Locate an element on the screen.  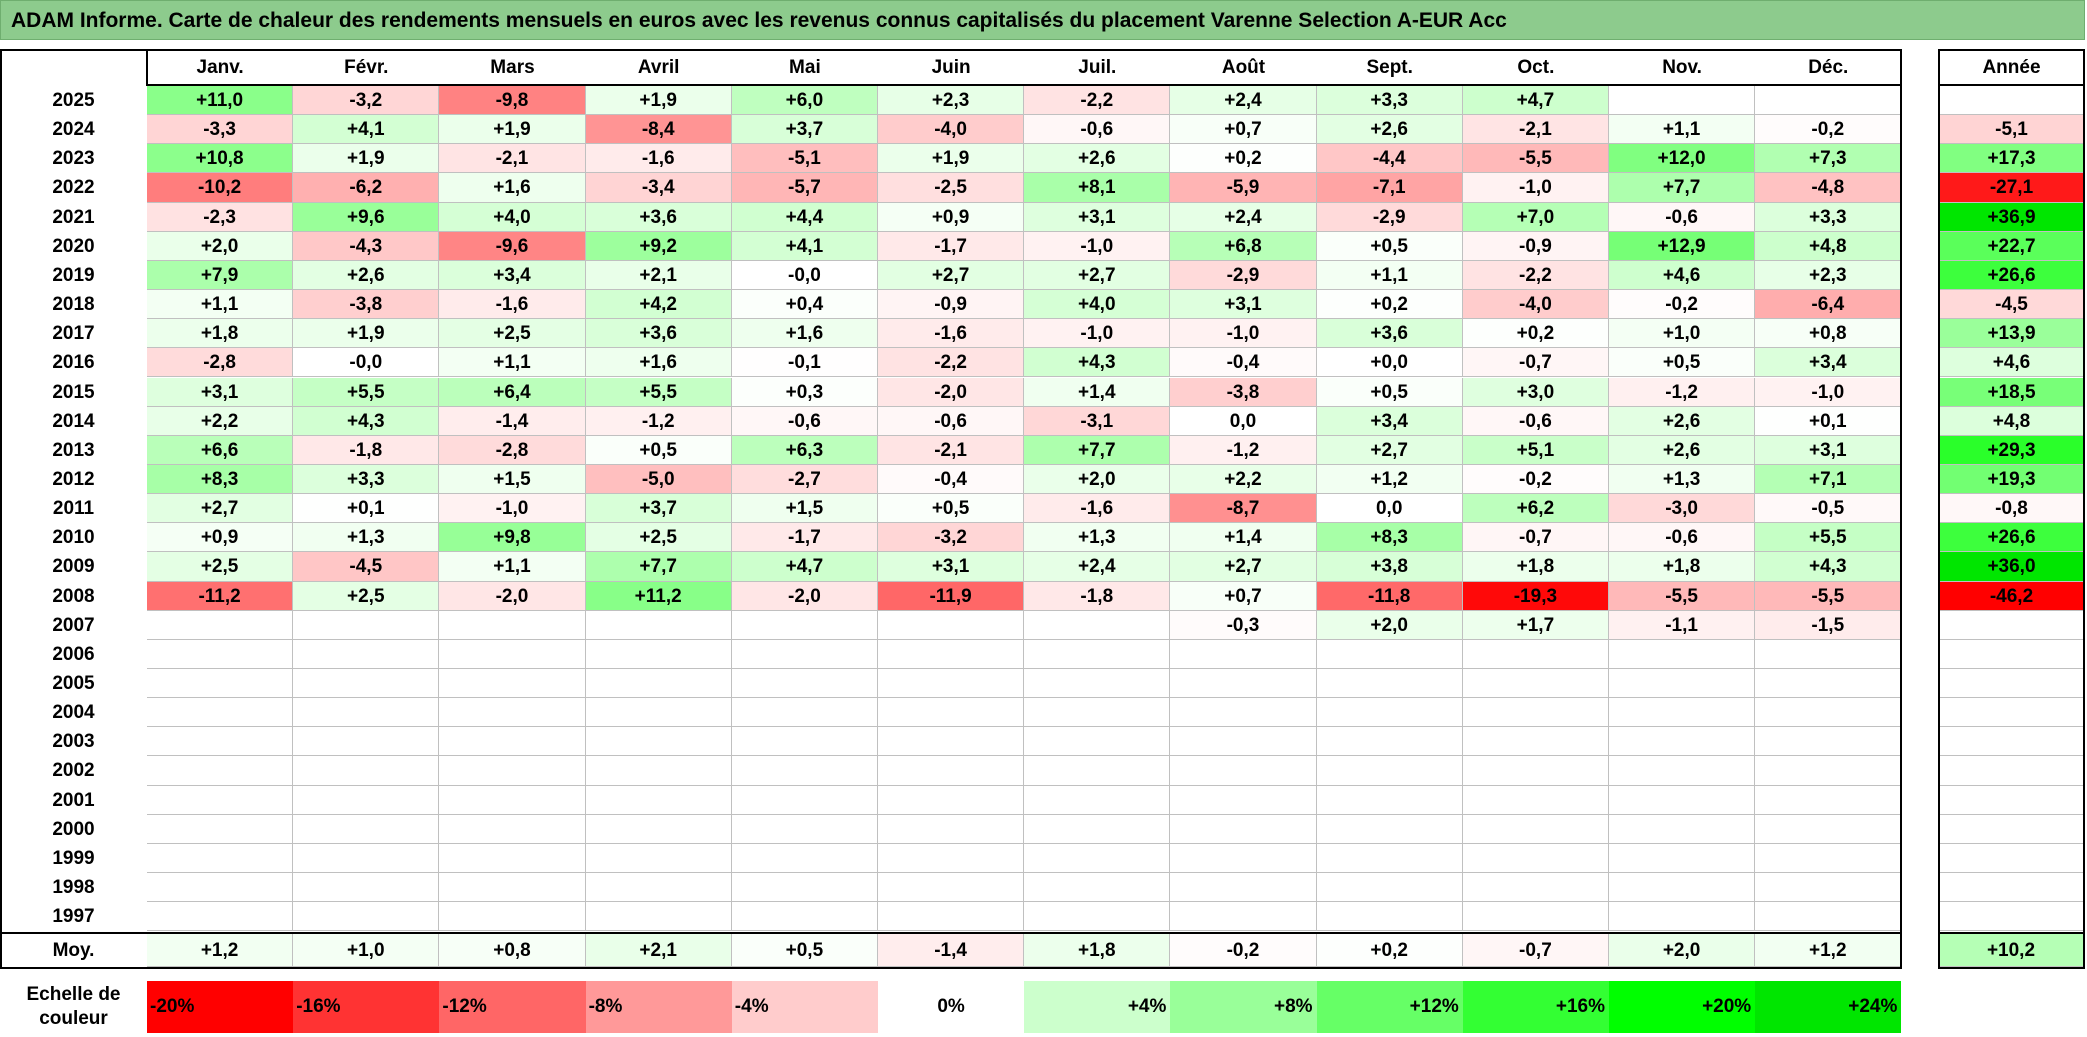
heatmap-cell: -2,9 is located at coordinates (1389, 217).